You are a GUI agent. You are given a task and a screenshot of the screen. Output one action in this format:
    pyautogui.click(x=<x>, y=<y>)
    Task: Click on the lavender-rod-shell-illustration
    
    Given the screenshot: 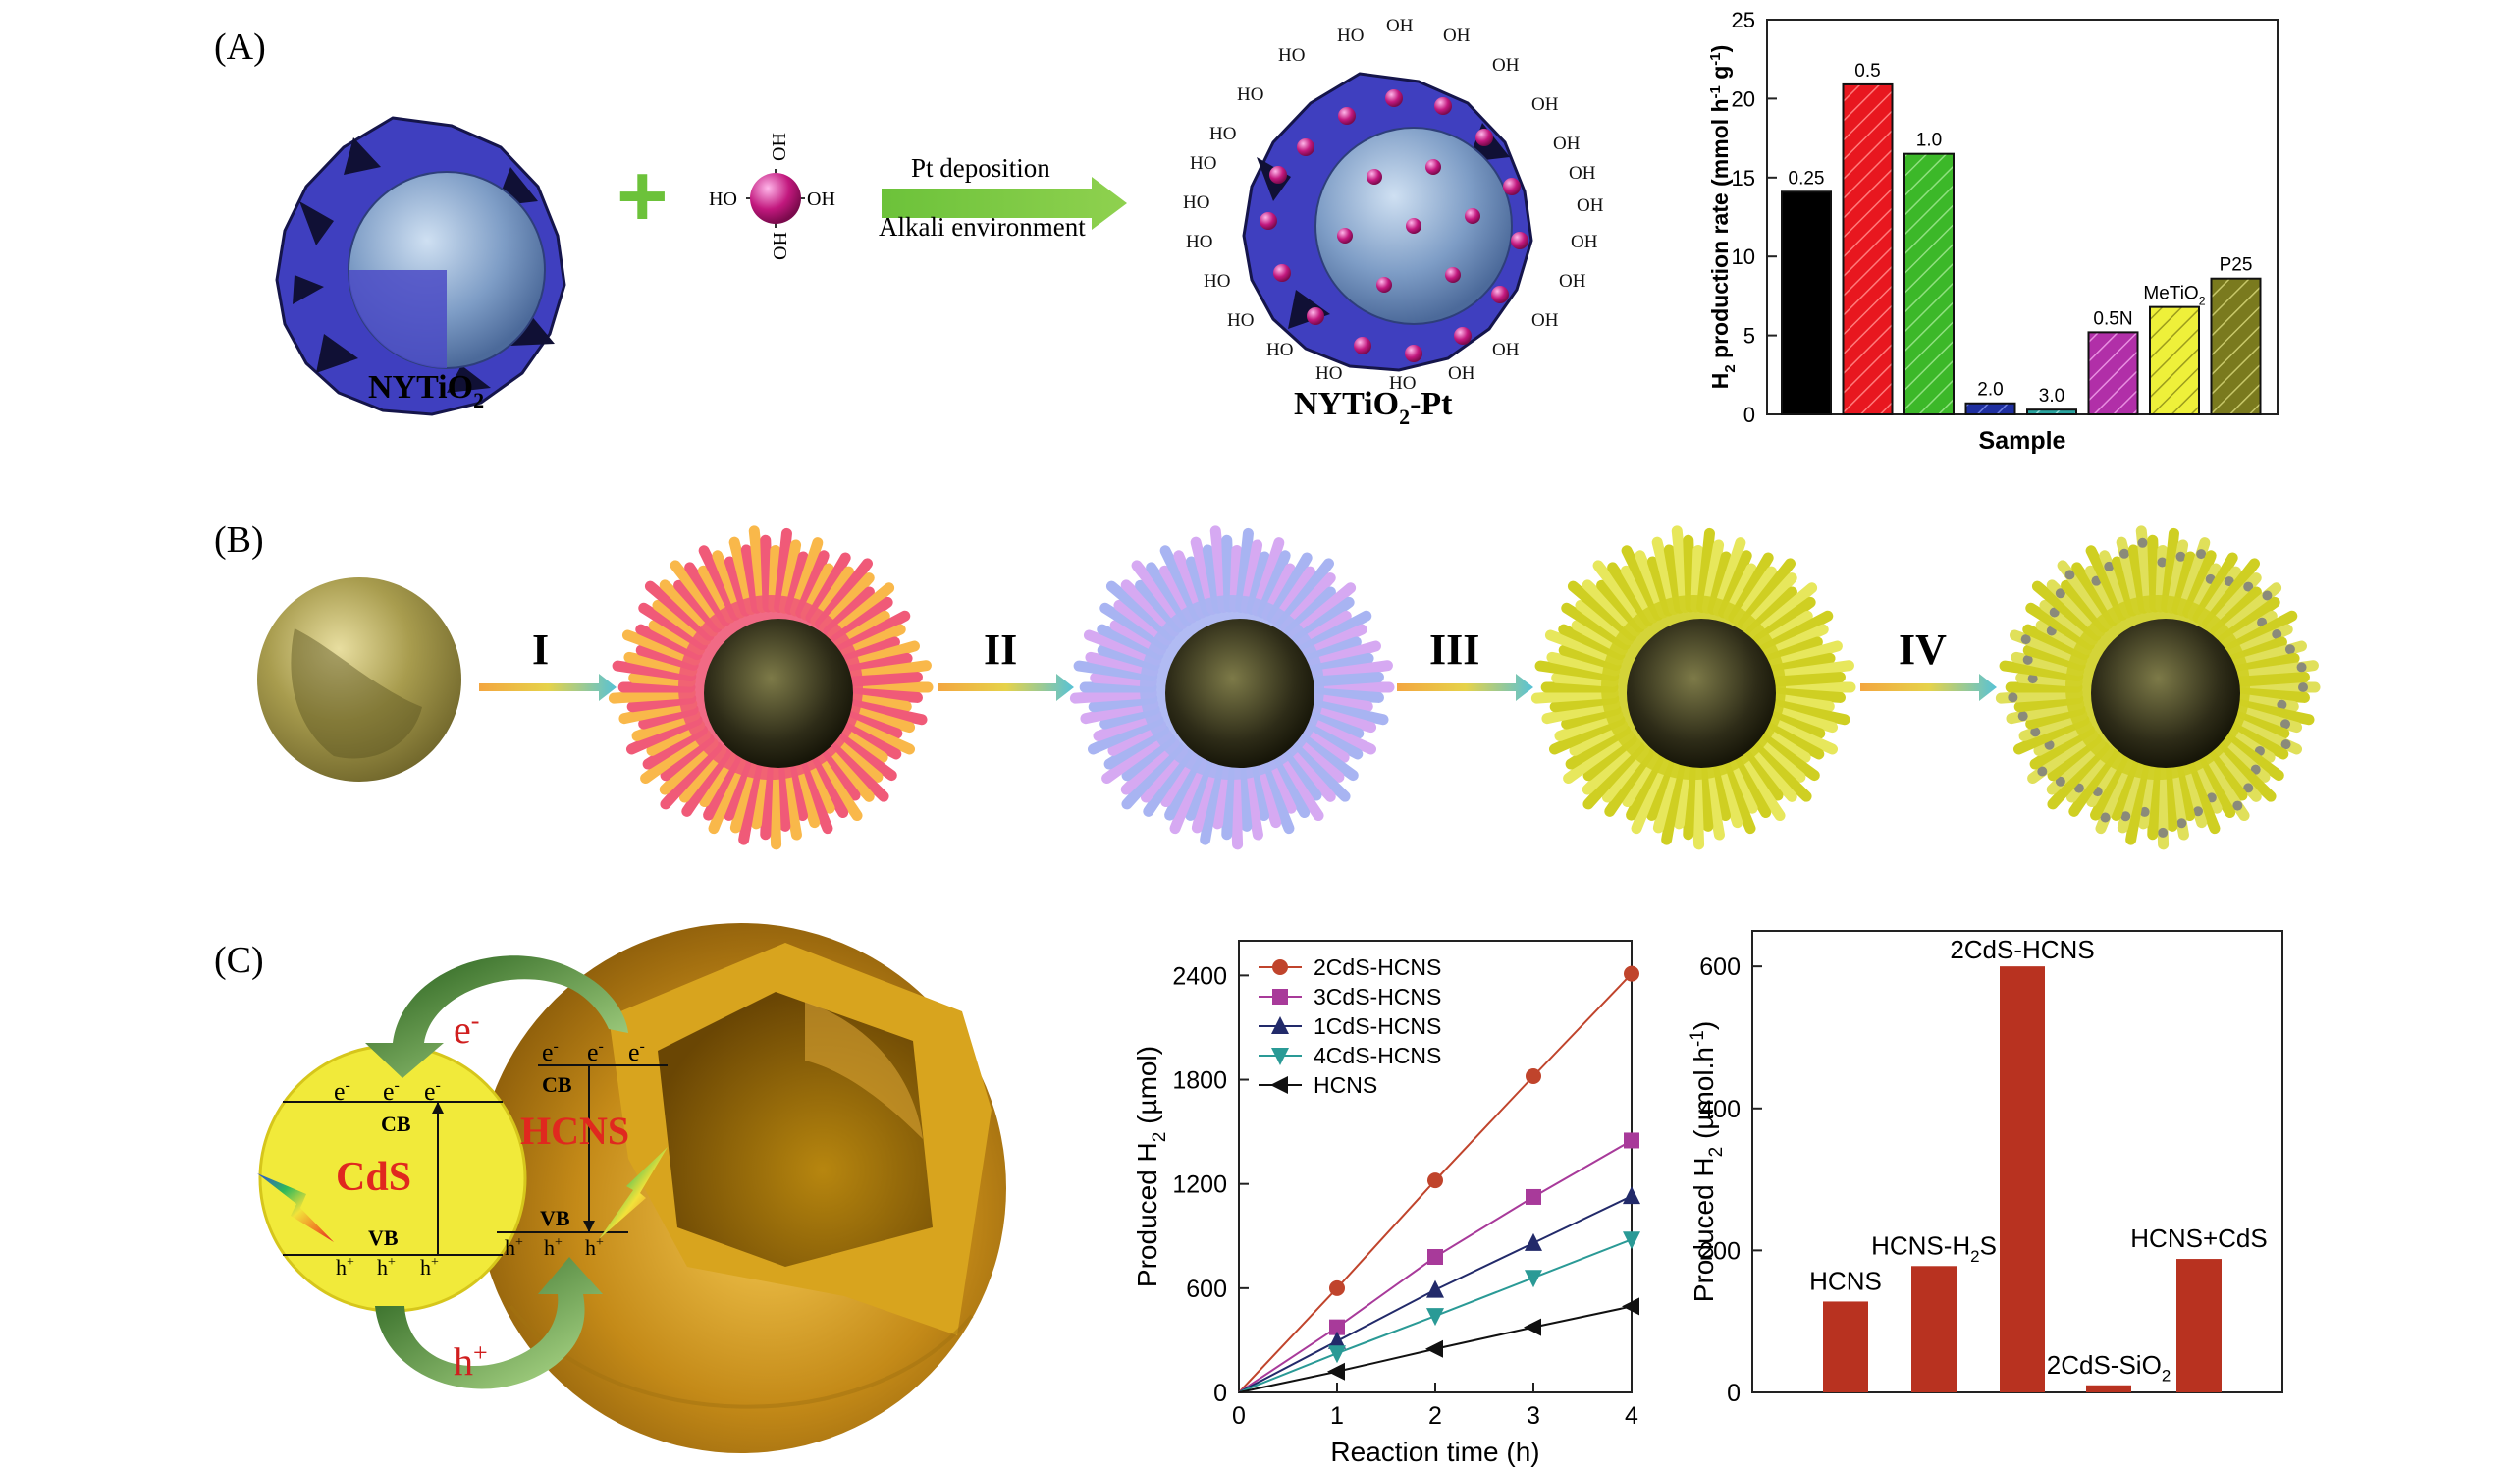 What is the action you would take?
    pyautogui.click(x=1232, y=687)
    